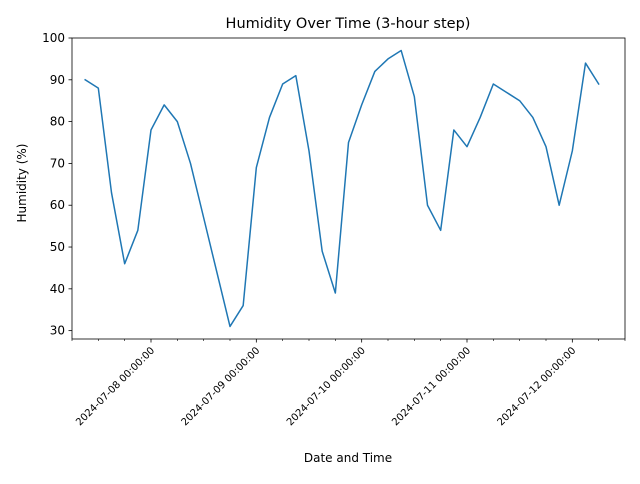 The height and width of the screenshot is (484, 640). Describe the element at coordinates (57, 331) in the screenshot. I see `y-tick-label: 30` at that location.